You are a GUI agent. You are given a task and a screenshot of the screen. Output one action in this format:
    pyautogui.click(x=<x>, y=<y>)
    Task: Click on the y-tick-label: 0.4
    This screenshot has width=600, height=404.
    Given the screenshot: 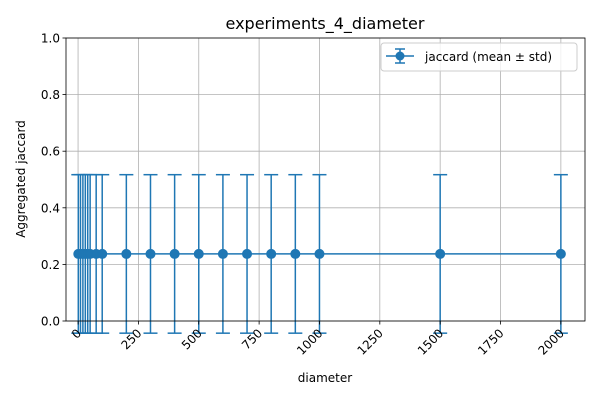 What is the action you would take?
    pyautogui.click(x=50, y=208)
    